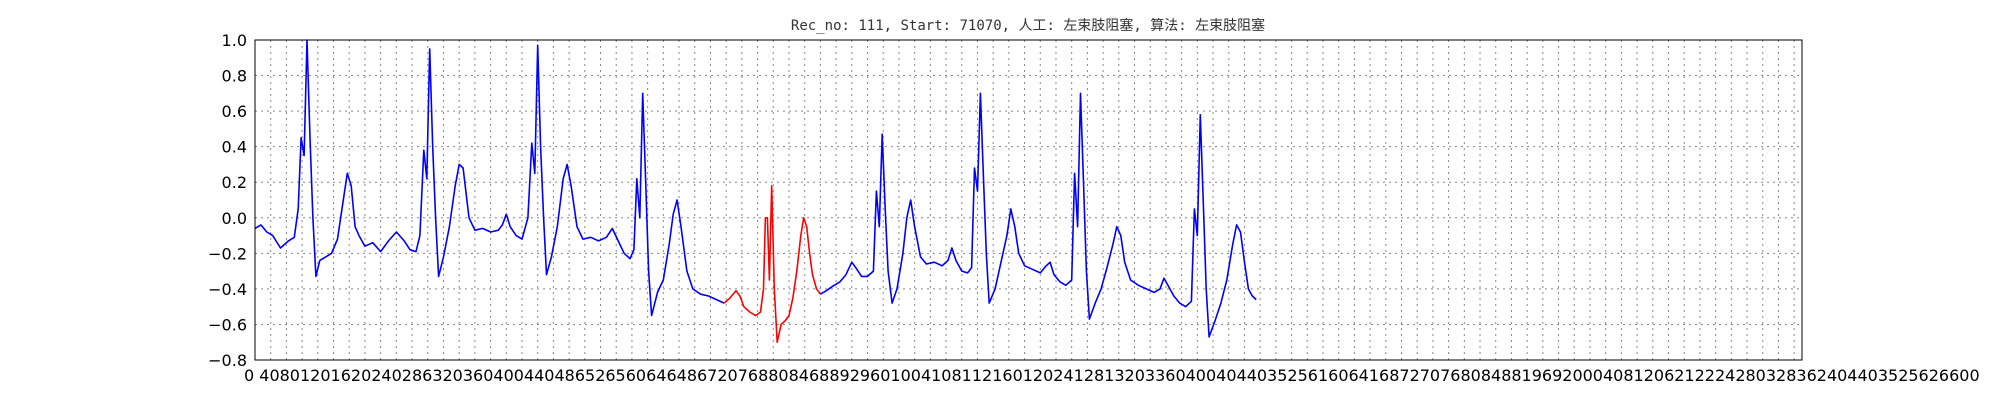 The height and width of the screenshot is (400, 2000). What do you see at coordinates (227, 289) in the screenshot?
I see `y-tick-label: −0.4` at bounding box center [227, 289].